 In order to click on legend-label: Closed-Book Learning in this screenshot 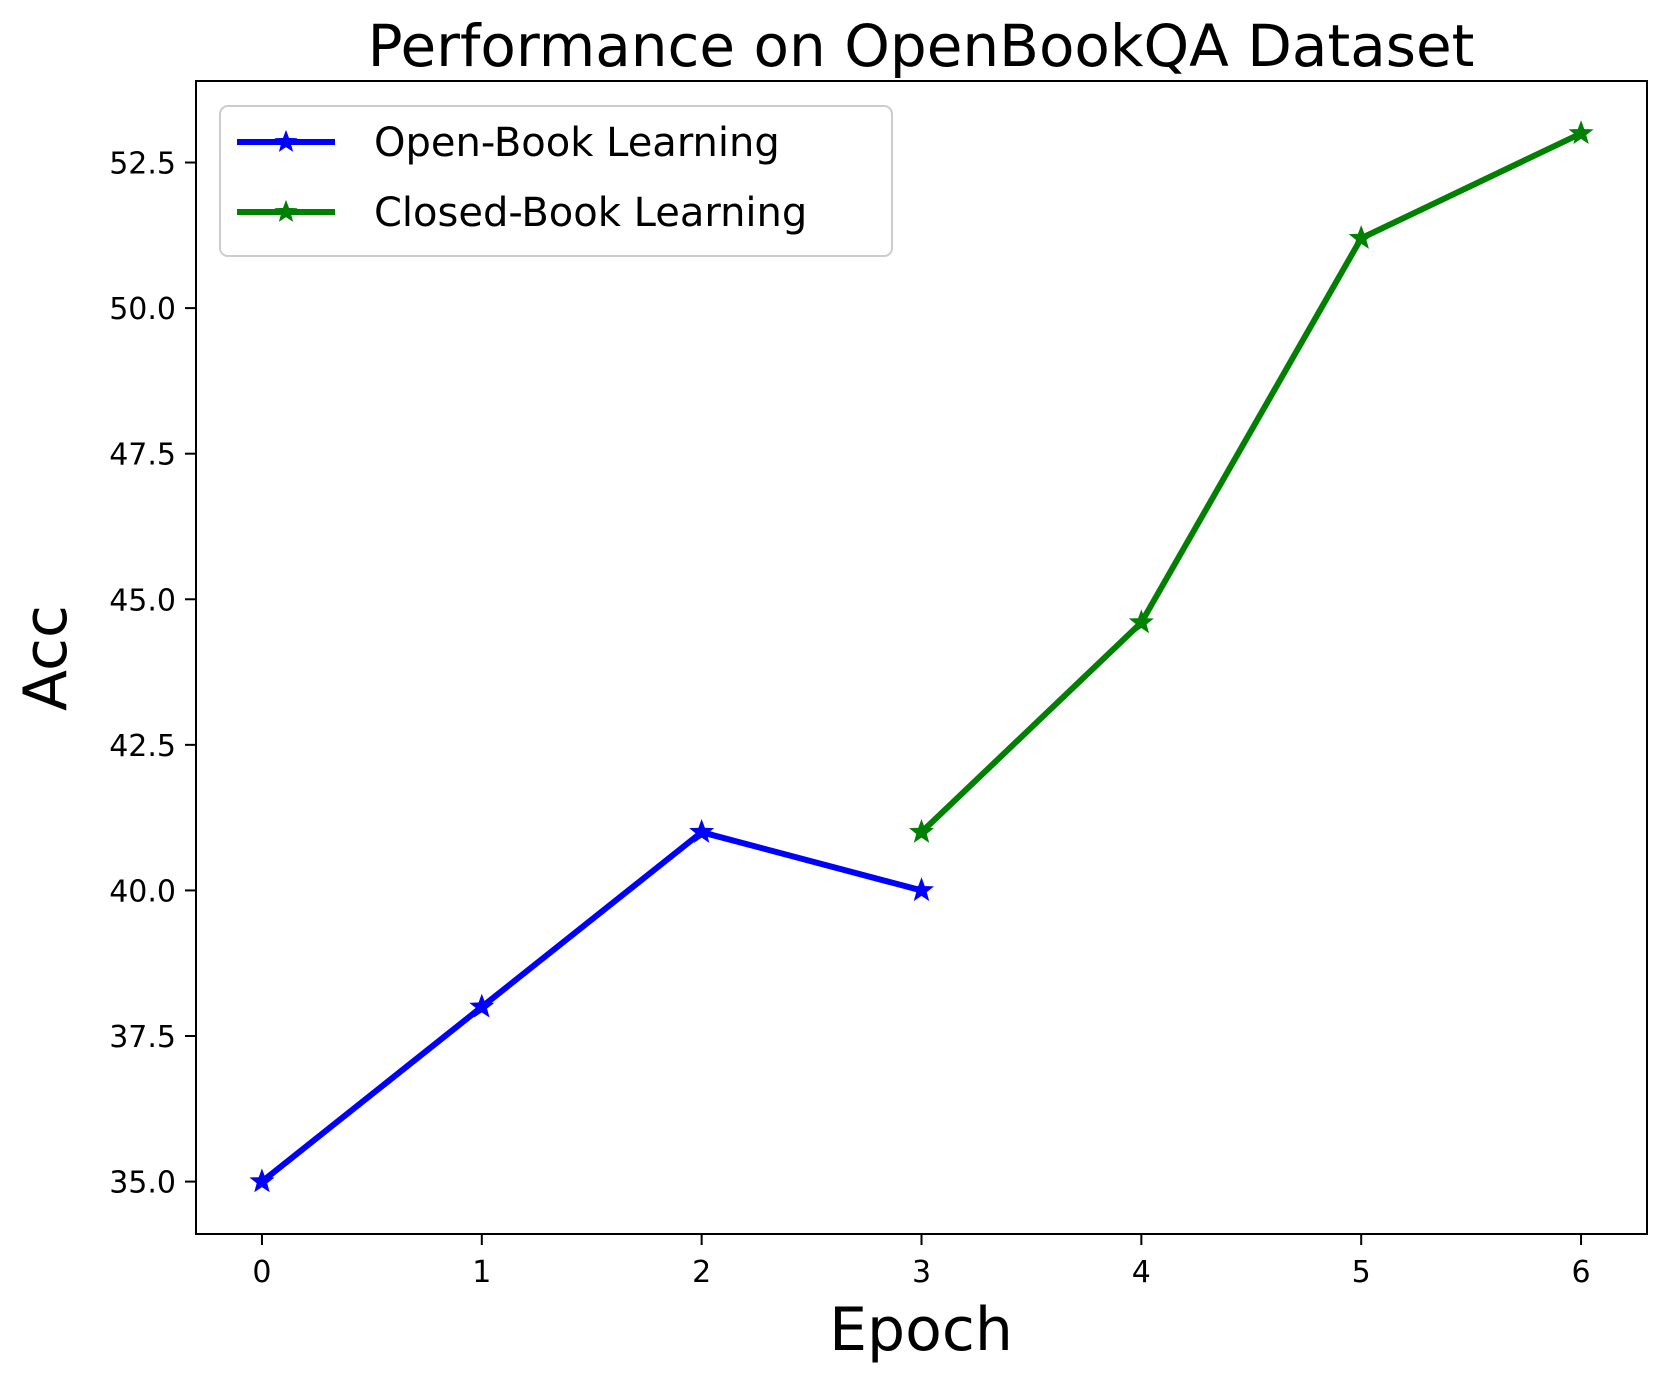, I will do `click(590, 213)`.